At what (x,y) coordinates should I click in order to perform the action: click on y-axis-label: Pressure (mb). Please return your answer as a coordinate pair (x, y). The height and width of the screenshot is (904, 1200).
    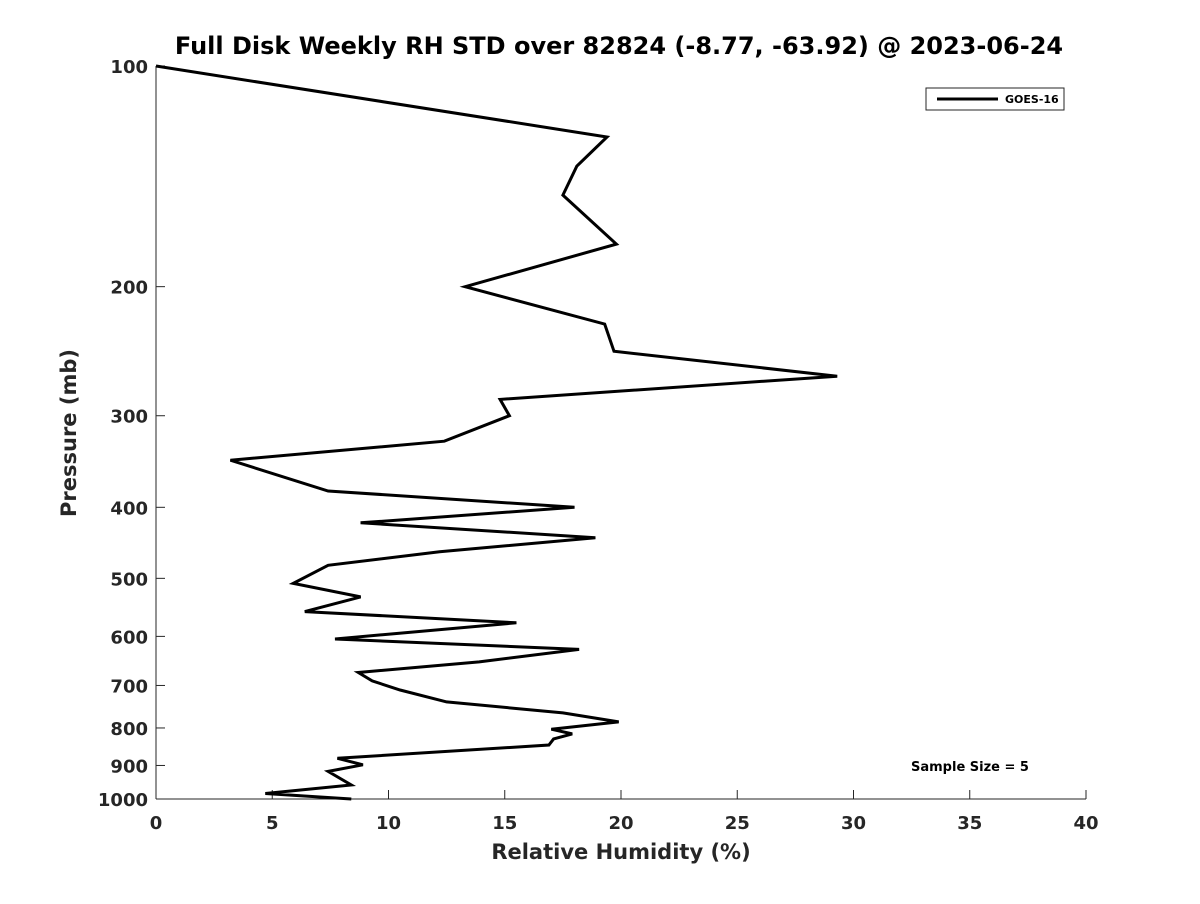
    Looking at the image, I should click on (69, 433).